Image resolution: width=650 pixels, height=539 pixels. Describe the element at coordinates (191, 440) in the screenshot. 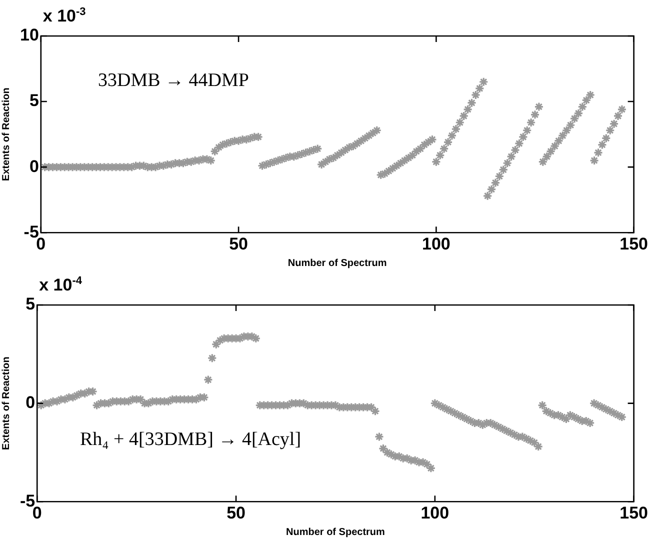

I see `annotation: Rh₄ + 4[33DMB] → 4[Acyl]` at that location.